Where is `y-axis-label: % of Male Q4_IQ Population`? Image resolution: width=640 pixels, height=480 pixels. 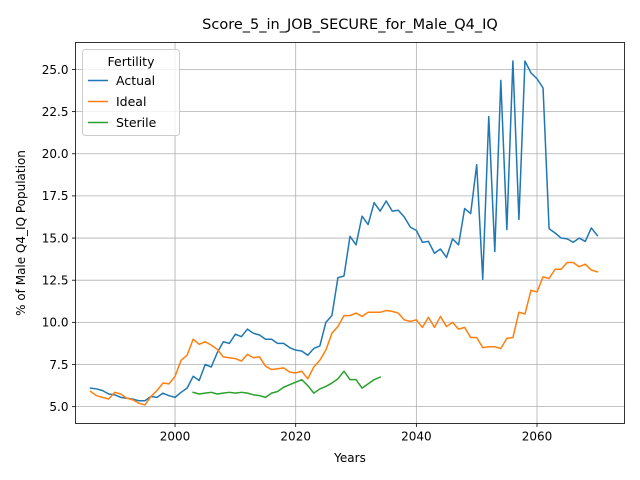
y-axis-label: % of Male Q4_IQ Population is located at coordinates (21, 233).